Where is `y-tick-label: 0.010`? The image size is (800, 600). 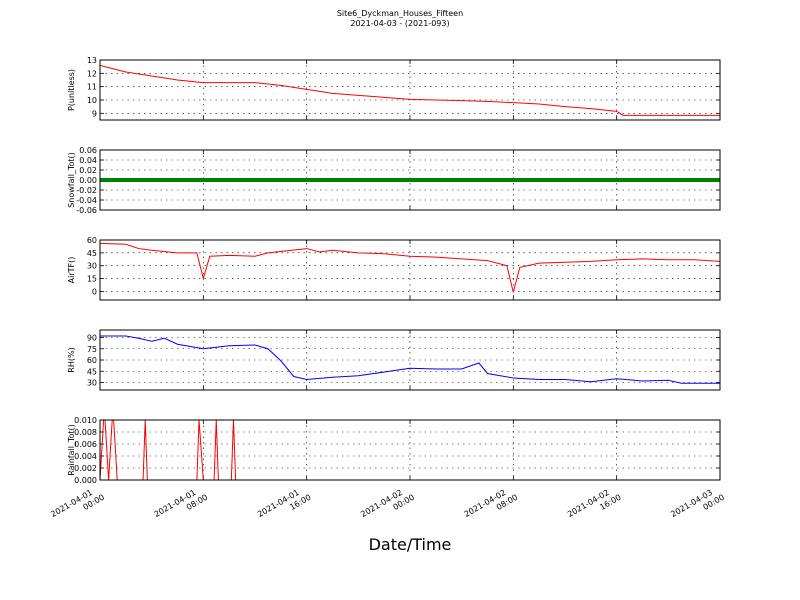 y-tick-label: 0.010 is located at coordinates (85, 420).